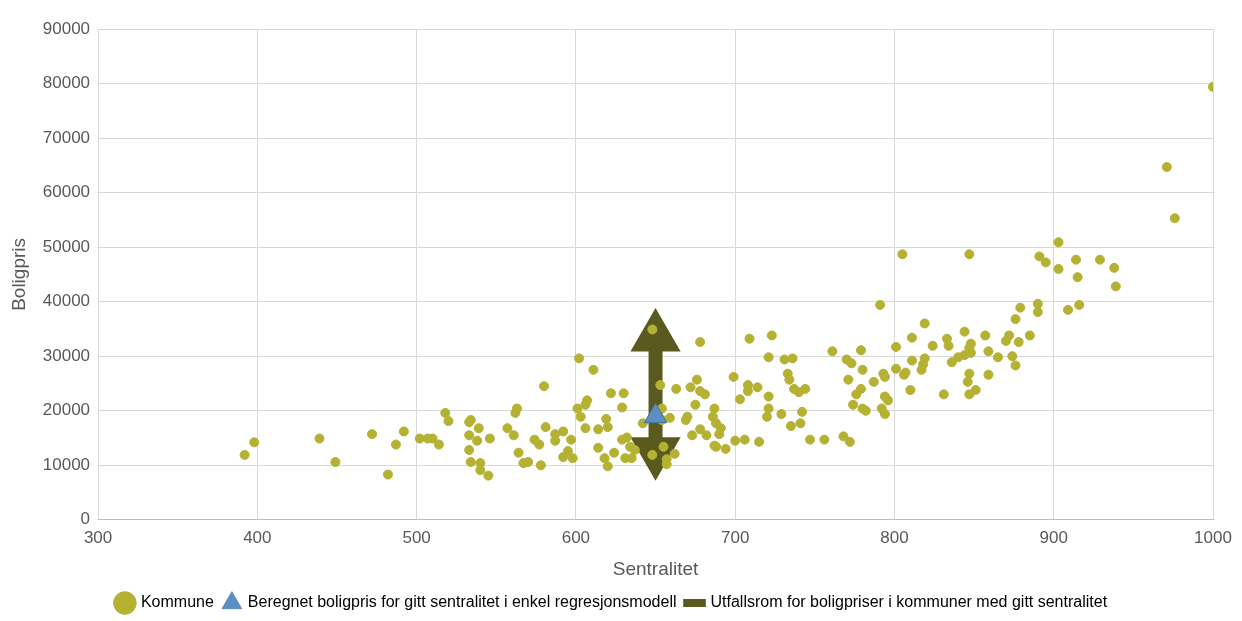  I want to click on y-tick-label: 10000, so click(66, 464).